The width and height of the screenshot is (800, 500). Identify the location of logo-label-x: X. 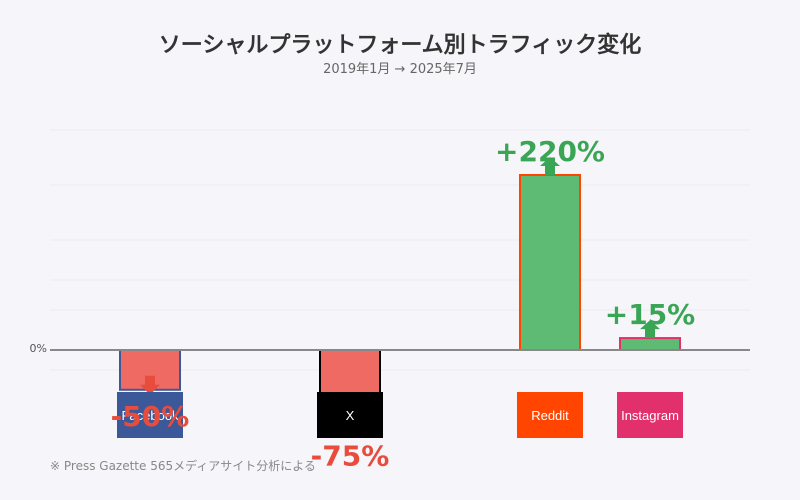
(350, 415).